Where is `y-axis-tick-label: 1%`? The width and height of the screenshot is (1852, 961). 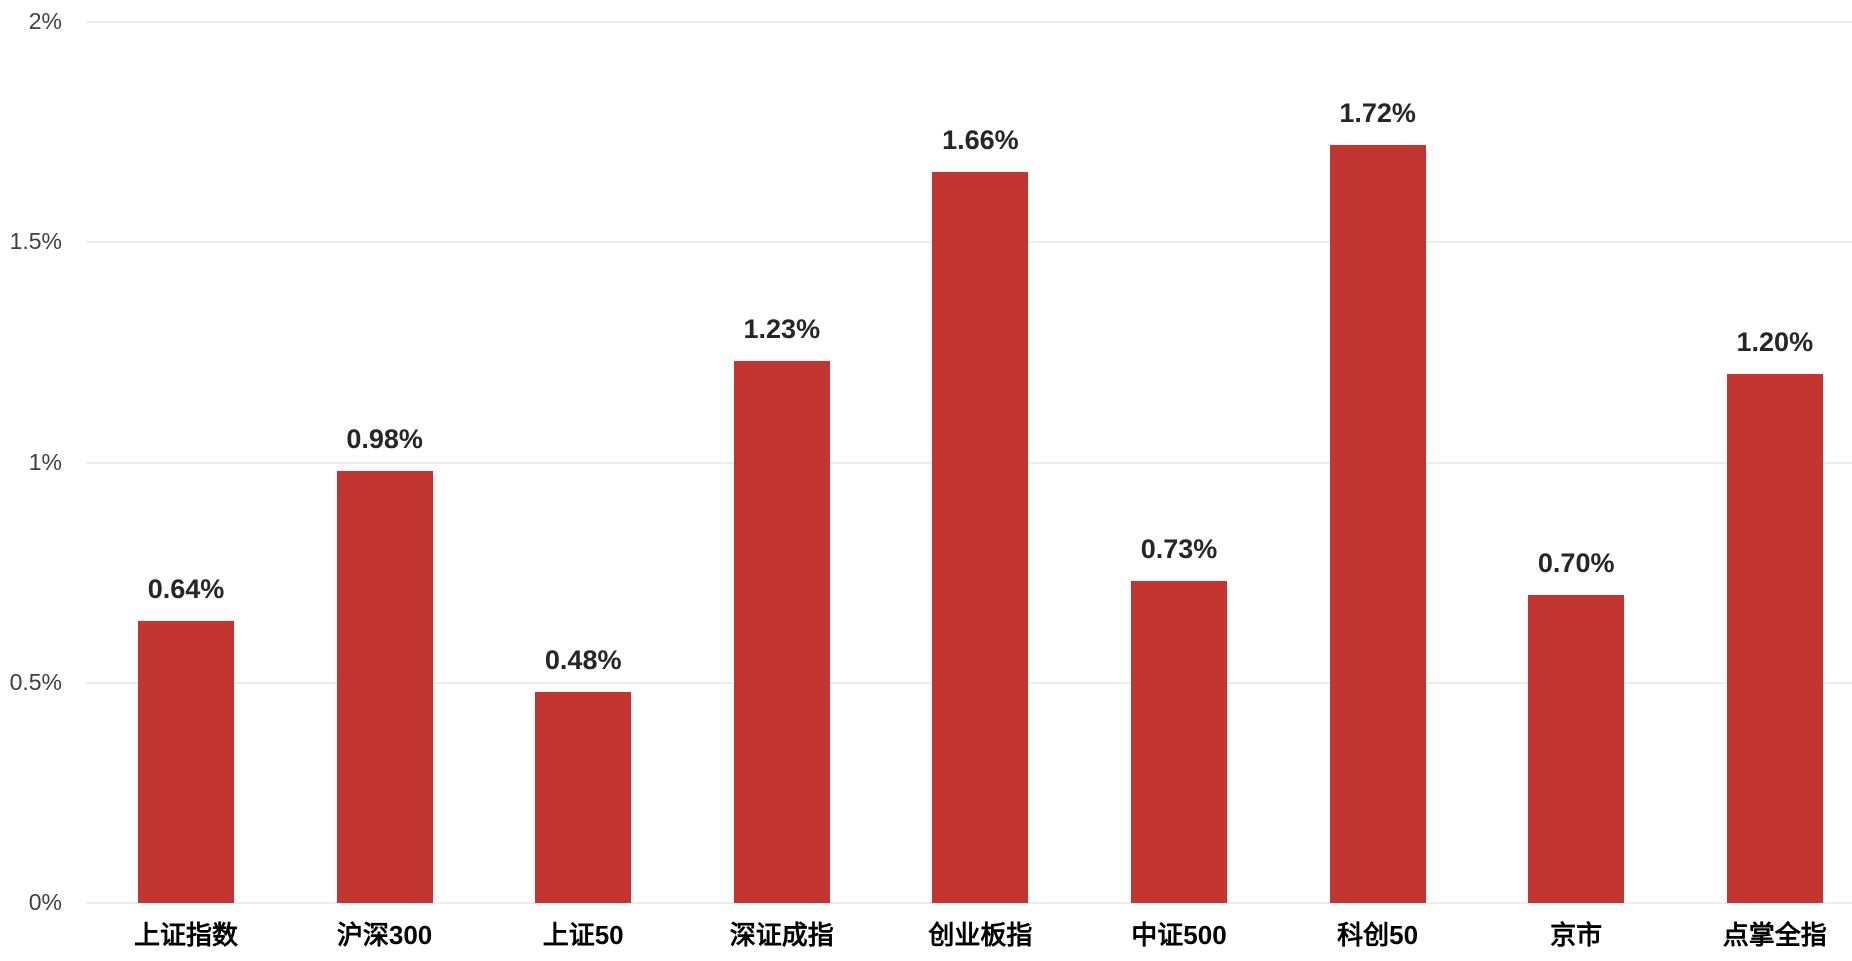 y-axis-tick-label: 1% is located at coordinates (45, 461).